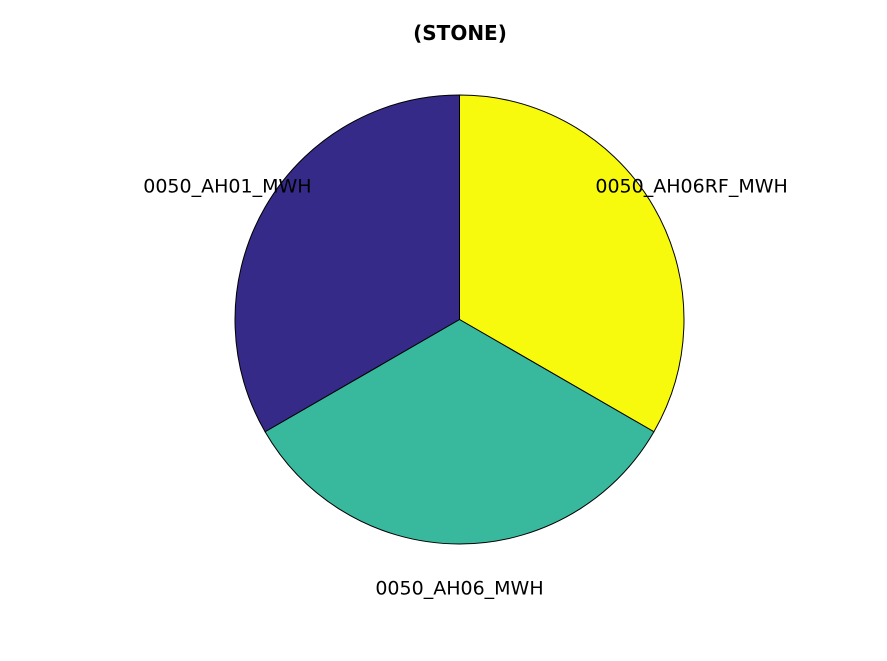  What do you see at coordinates (227, 187) in the screenshot?
I see `pie-slice-label-3: 0050_AH01_MWH` at bounding box center [227, 187].